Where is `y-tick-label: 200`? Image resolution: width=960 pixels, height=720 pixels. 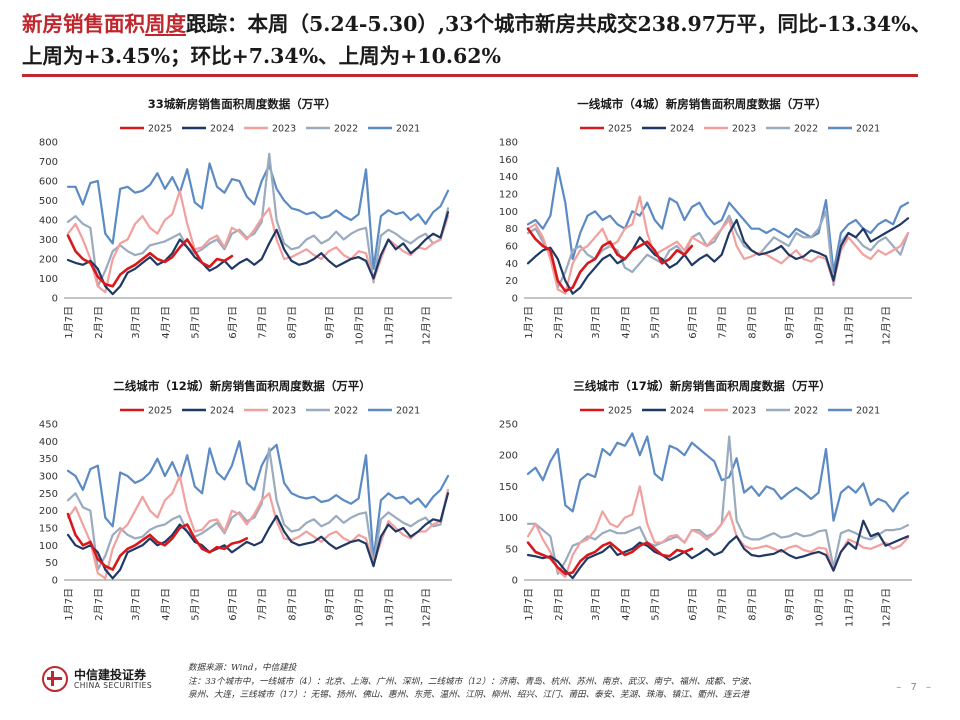
y-tick-label: 200 is located at coordinates (508, 456).